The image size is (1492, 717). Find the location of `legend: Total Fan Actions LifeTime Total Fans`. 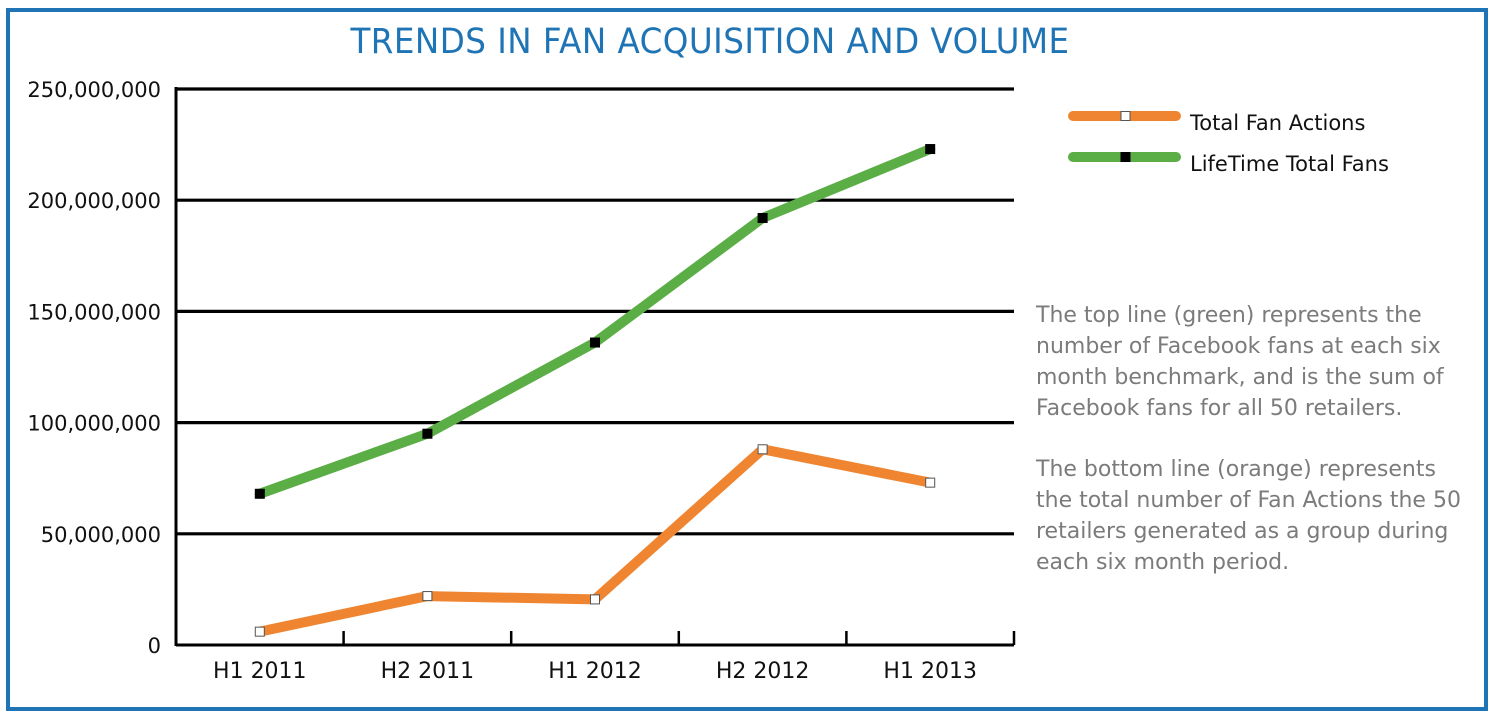

legend: Total Fan Actions LifeTime Total Fans is located at coordinates (1228, 143).